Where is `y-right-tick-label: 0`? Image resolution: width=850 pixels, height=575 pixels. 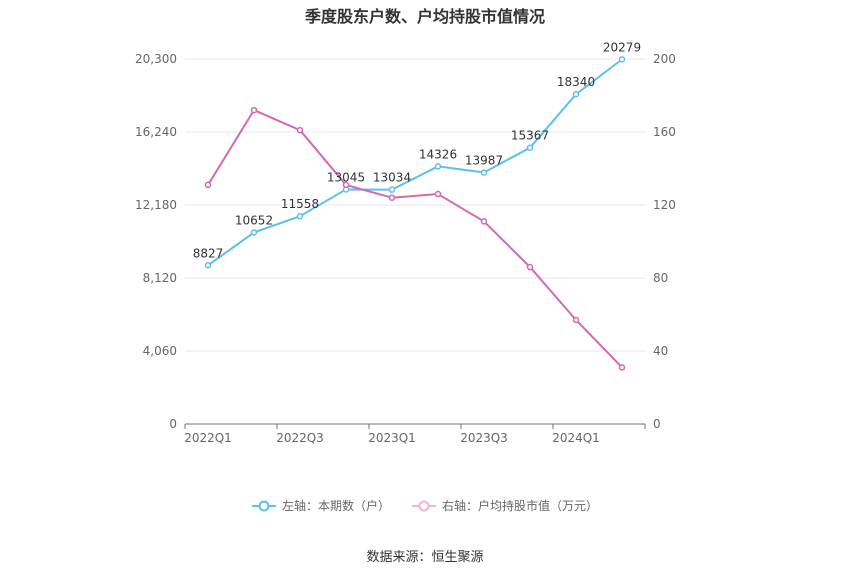
y-right-tick-label: 0 is located at coordinates (657, 424).